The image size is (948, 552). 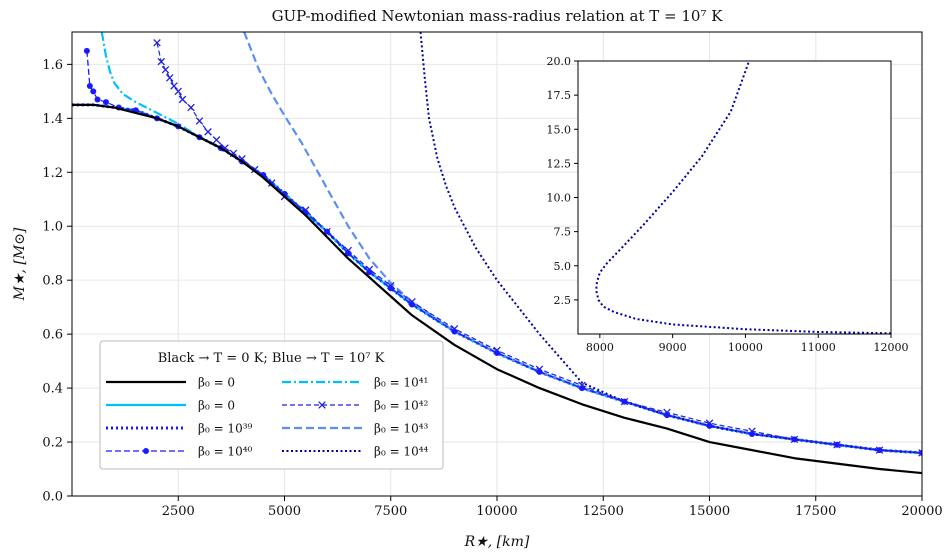 I want to click on legend-label-5: β₀ = 10⁴², so click(x=401, y=406).